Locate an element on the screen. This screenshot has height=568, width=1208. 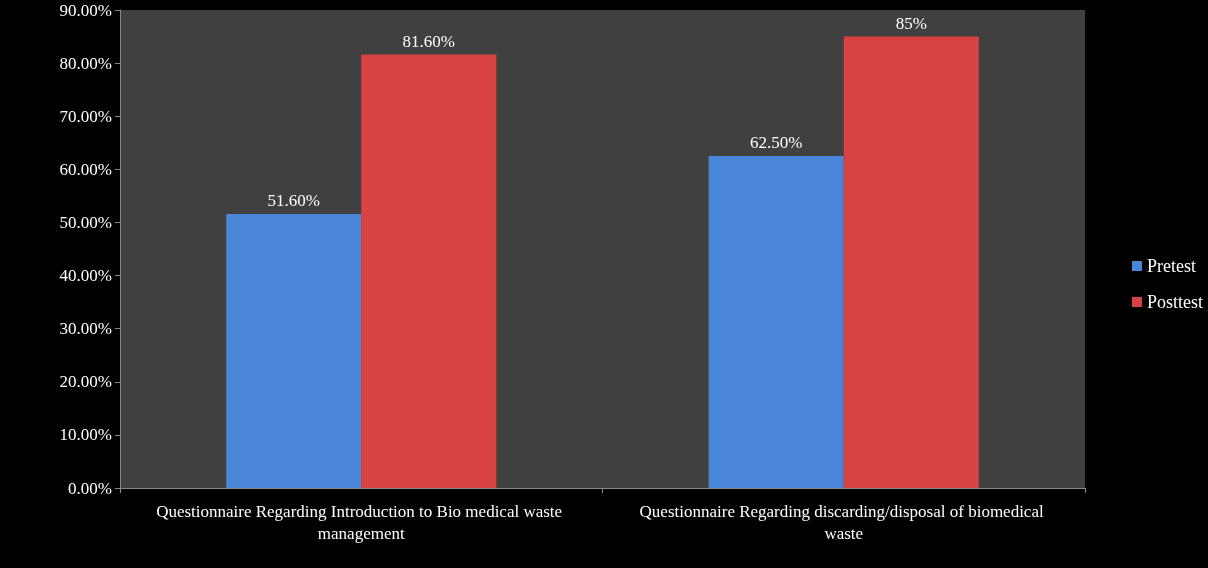
legend-label: Pretest is located at coordinates (1171, 266).